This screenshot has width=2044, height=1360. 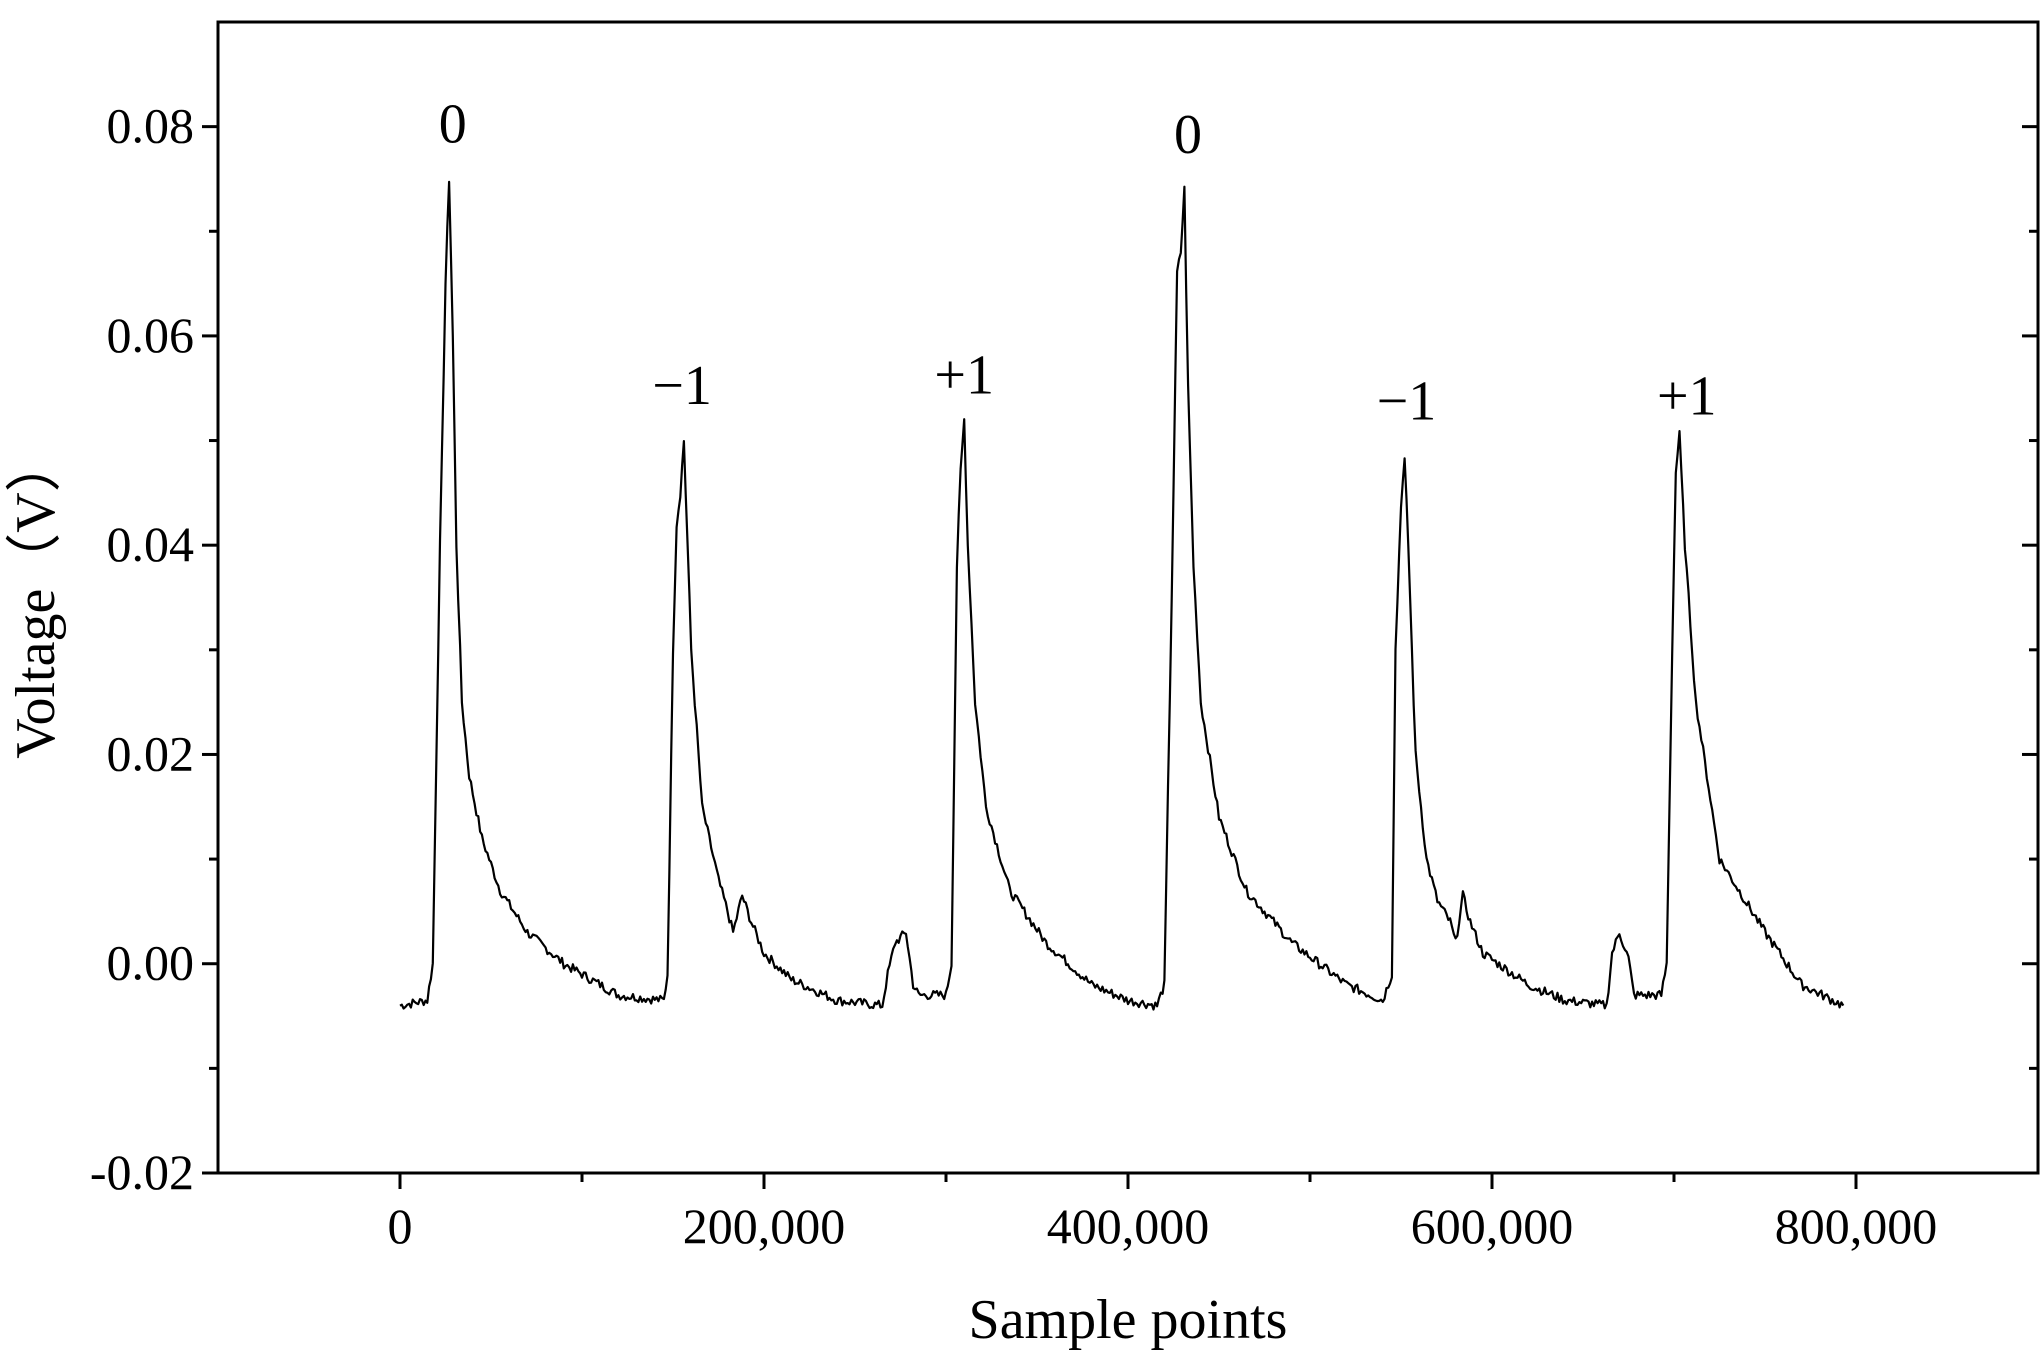 I want to click on x-tick-label: 400,000, so click(x=1128, y=1226).